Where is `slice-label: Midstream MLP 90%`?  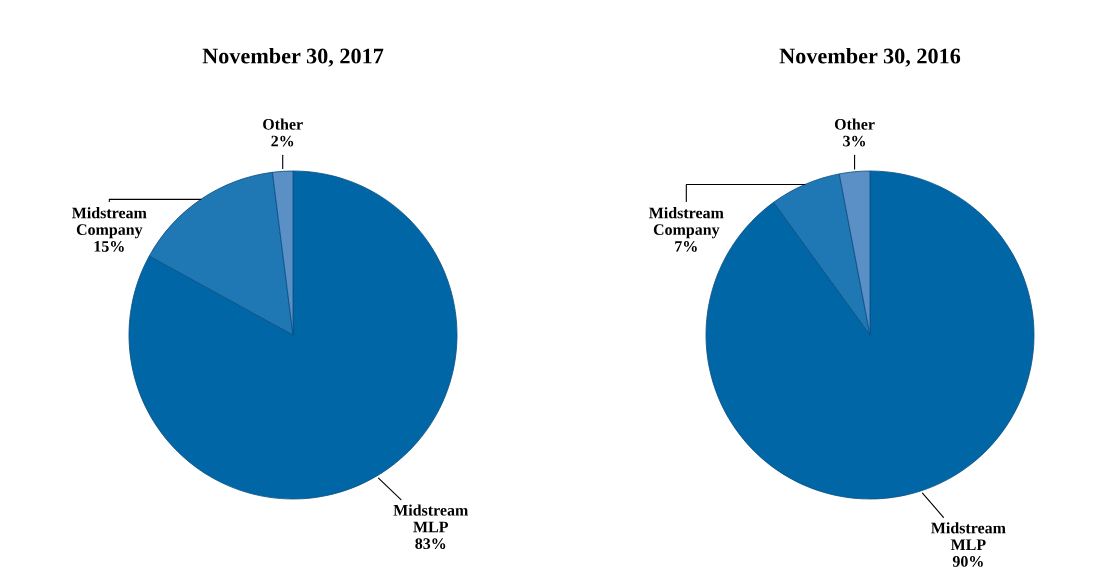 slice-label: Midstream MLP 90% is located at coordinates (968, 544).